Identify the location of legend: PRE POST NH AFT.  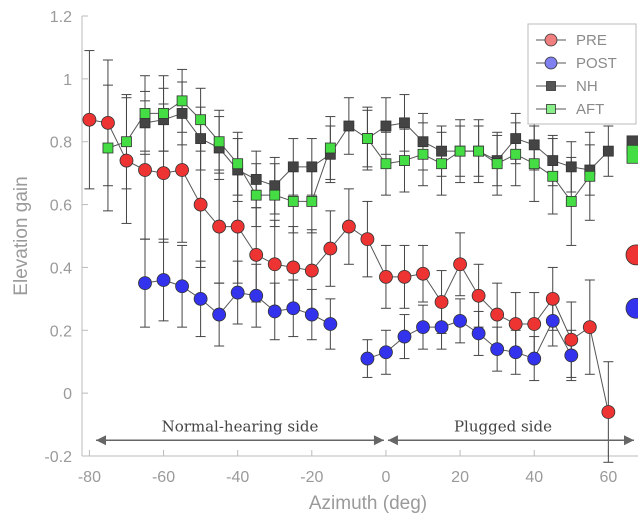
(582, 74).